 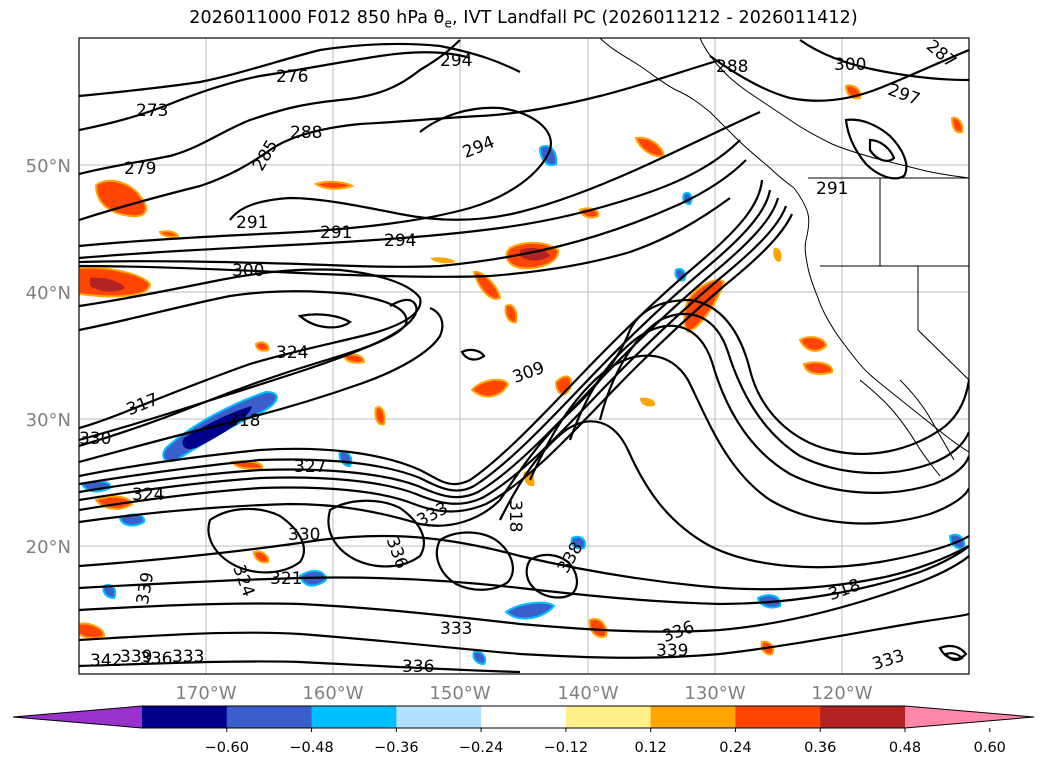 I want to click on lon-label-170w: 170°W, so click(x=205, y=693).